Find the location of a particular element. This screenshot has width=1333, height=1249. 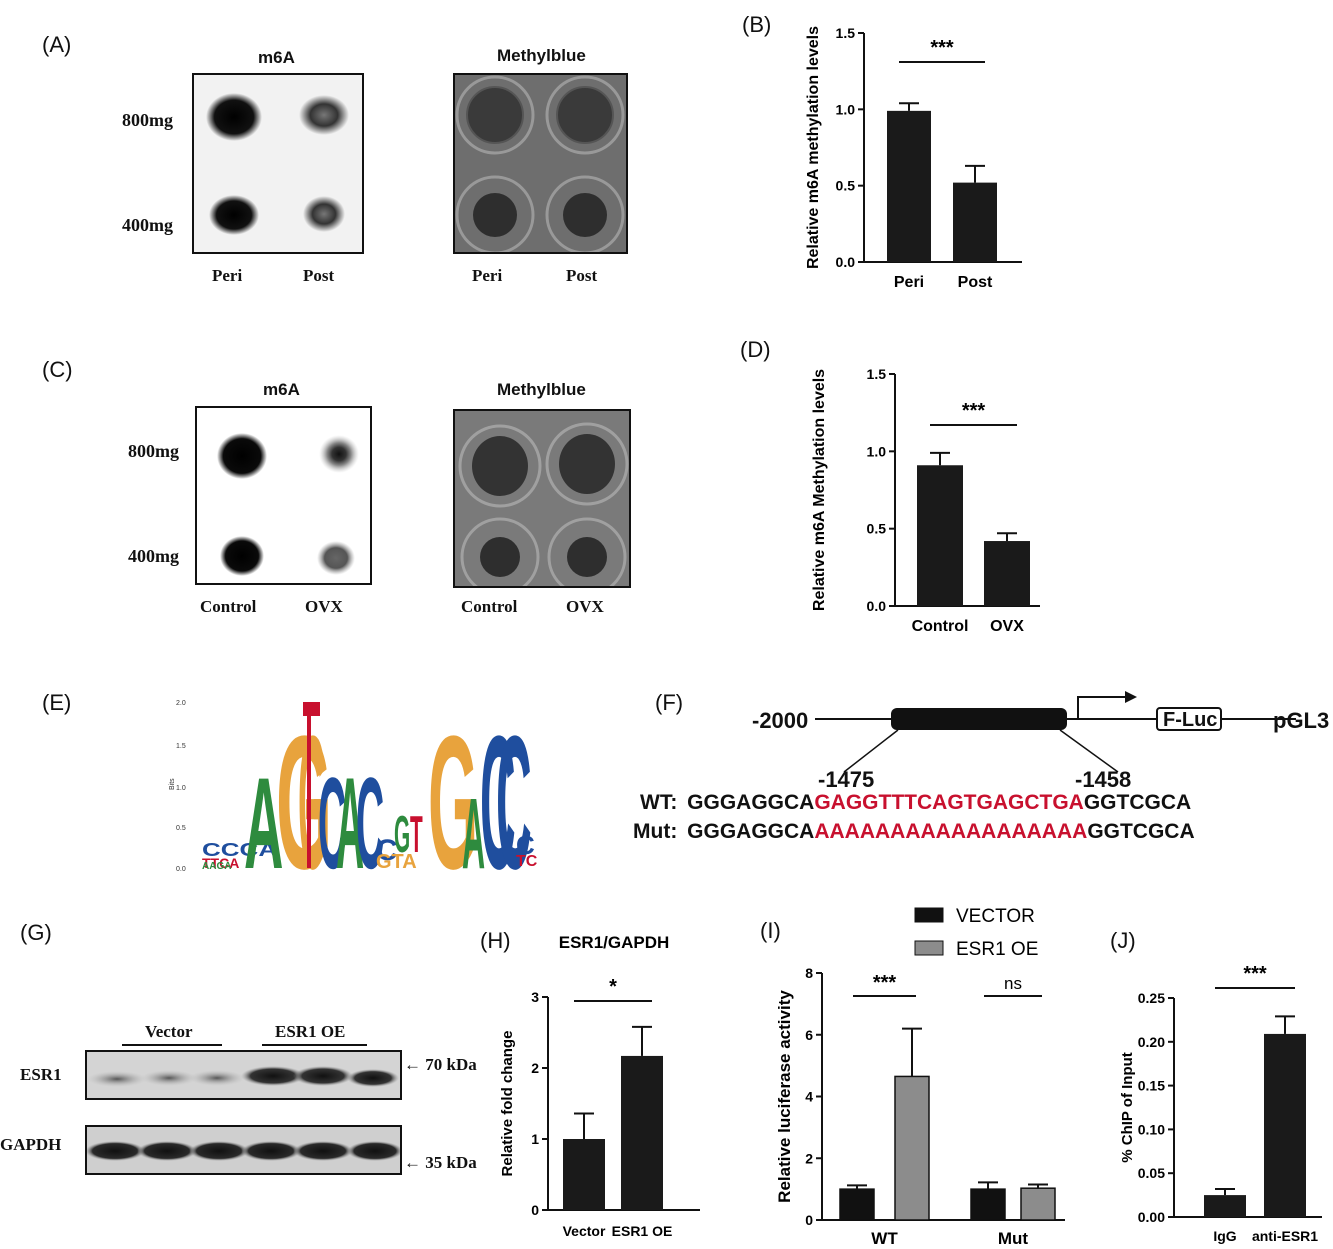

x-tick-label: Control is located at coordinates (940, 626).